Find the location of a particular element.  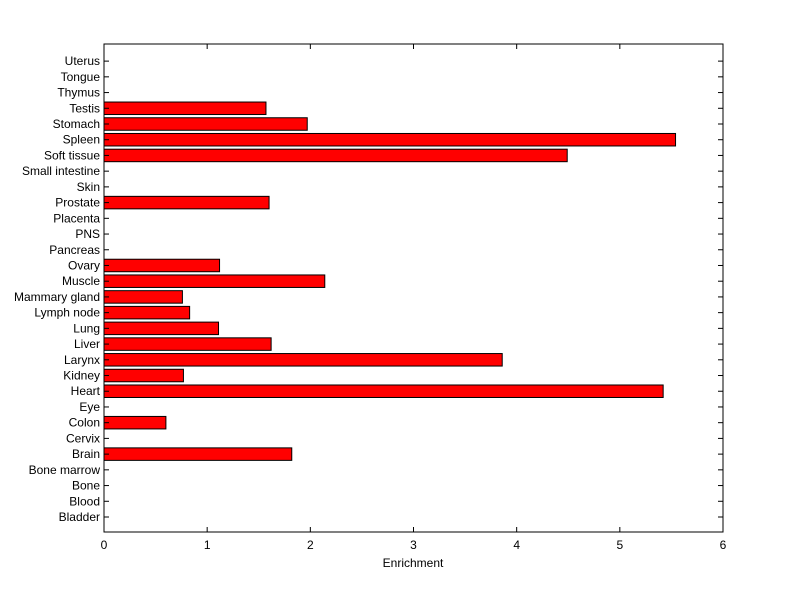

bar-stomach is located at coordinates (205, 124).